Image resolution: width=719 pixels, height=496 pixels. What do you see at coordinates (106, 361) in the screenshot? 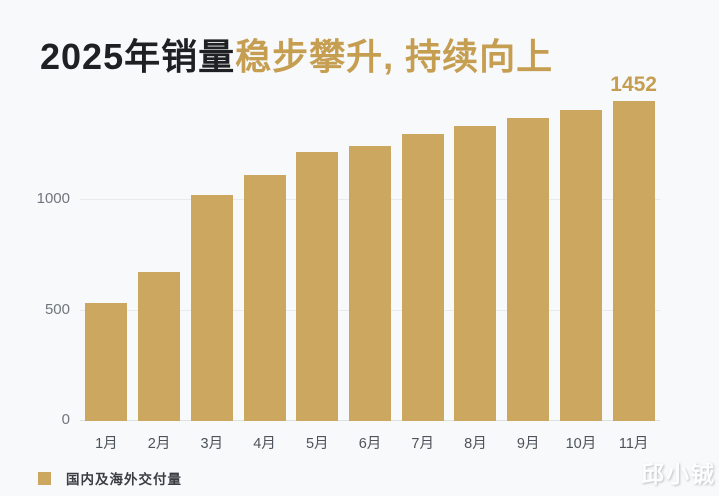
I see `bar-1月` at bounding box center [106, 361].